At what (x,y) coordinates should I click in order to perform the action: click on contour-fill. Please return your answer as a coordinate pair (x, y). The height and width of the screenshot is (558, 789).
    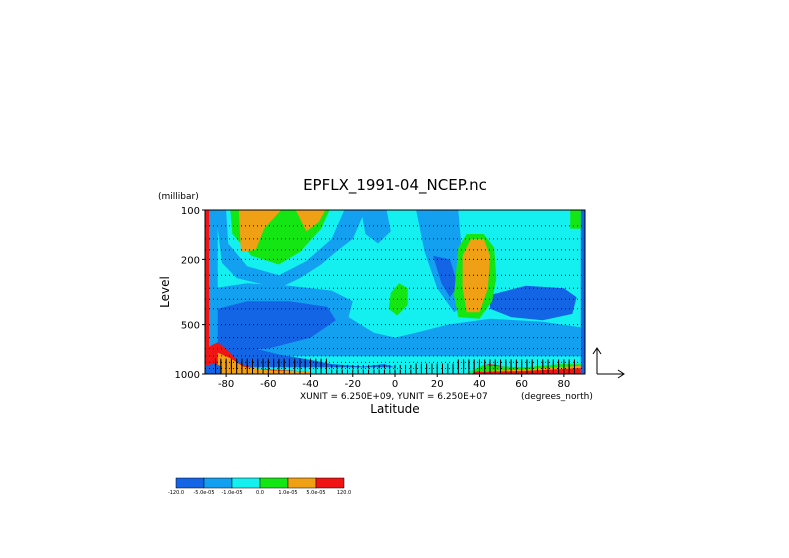
    Looking at the image, I should click on (395, 292).